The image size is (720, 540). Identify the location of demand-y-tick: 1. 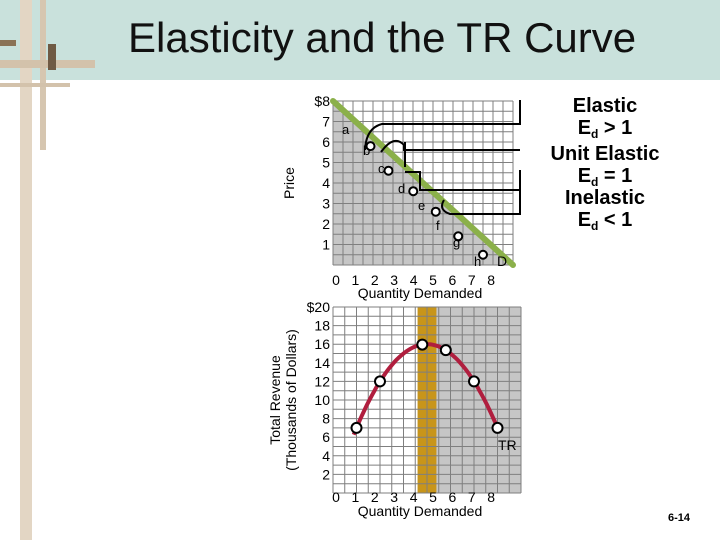
(326, 245).